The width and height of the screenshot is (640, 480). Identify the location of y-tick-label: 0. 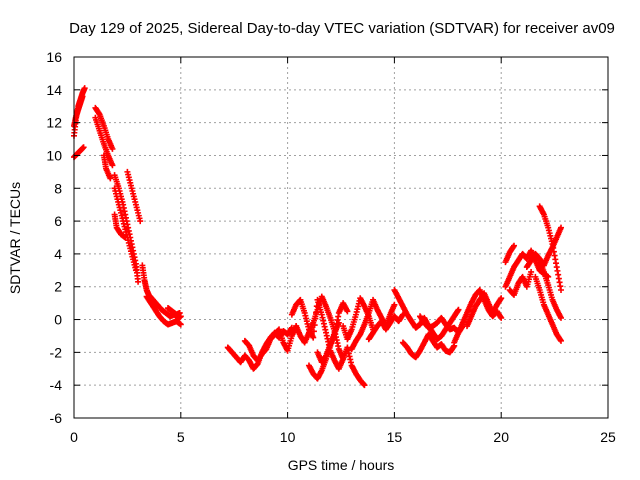
(58, 320).